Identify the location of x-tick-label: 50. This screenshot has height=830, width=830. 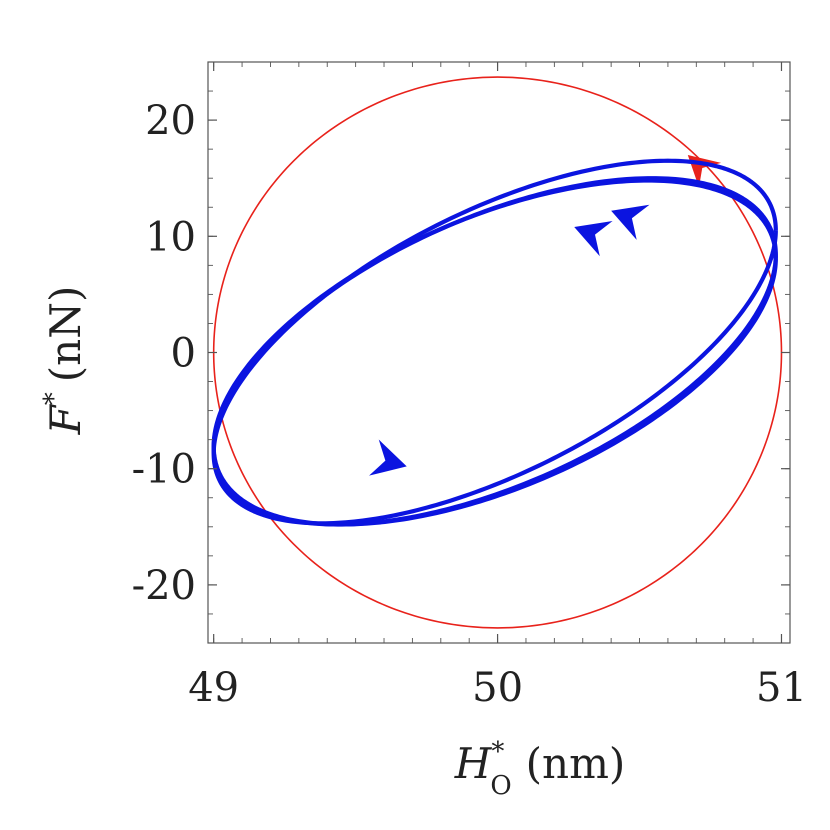
(497, 688).